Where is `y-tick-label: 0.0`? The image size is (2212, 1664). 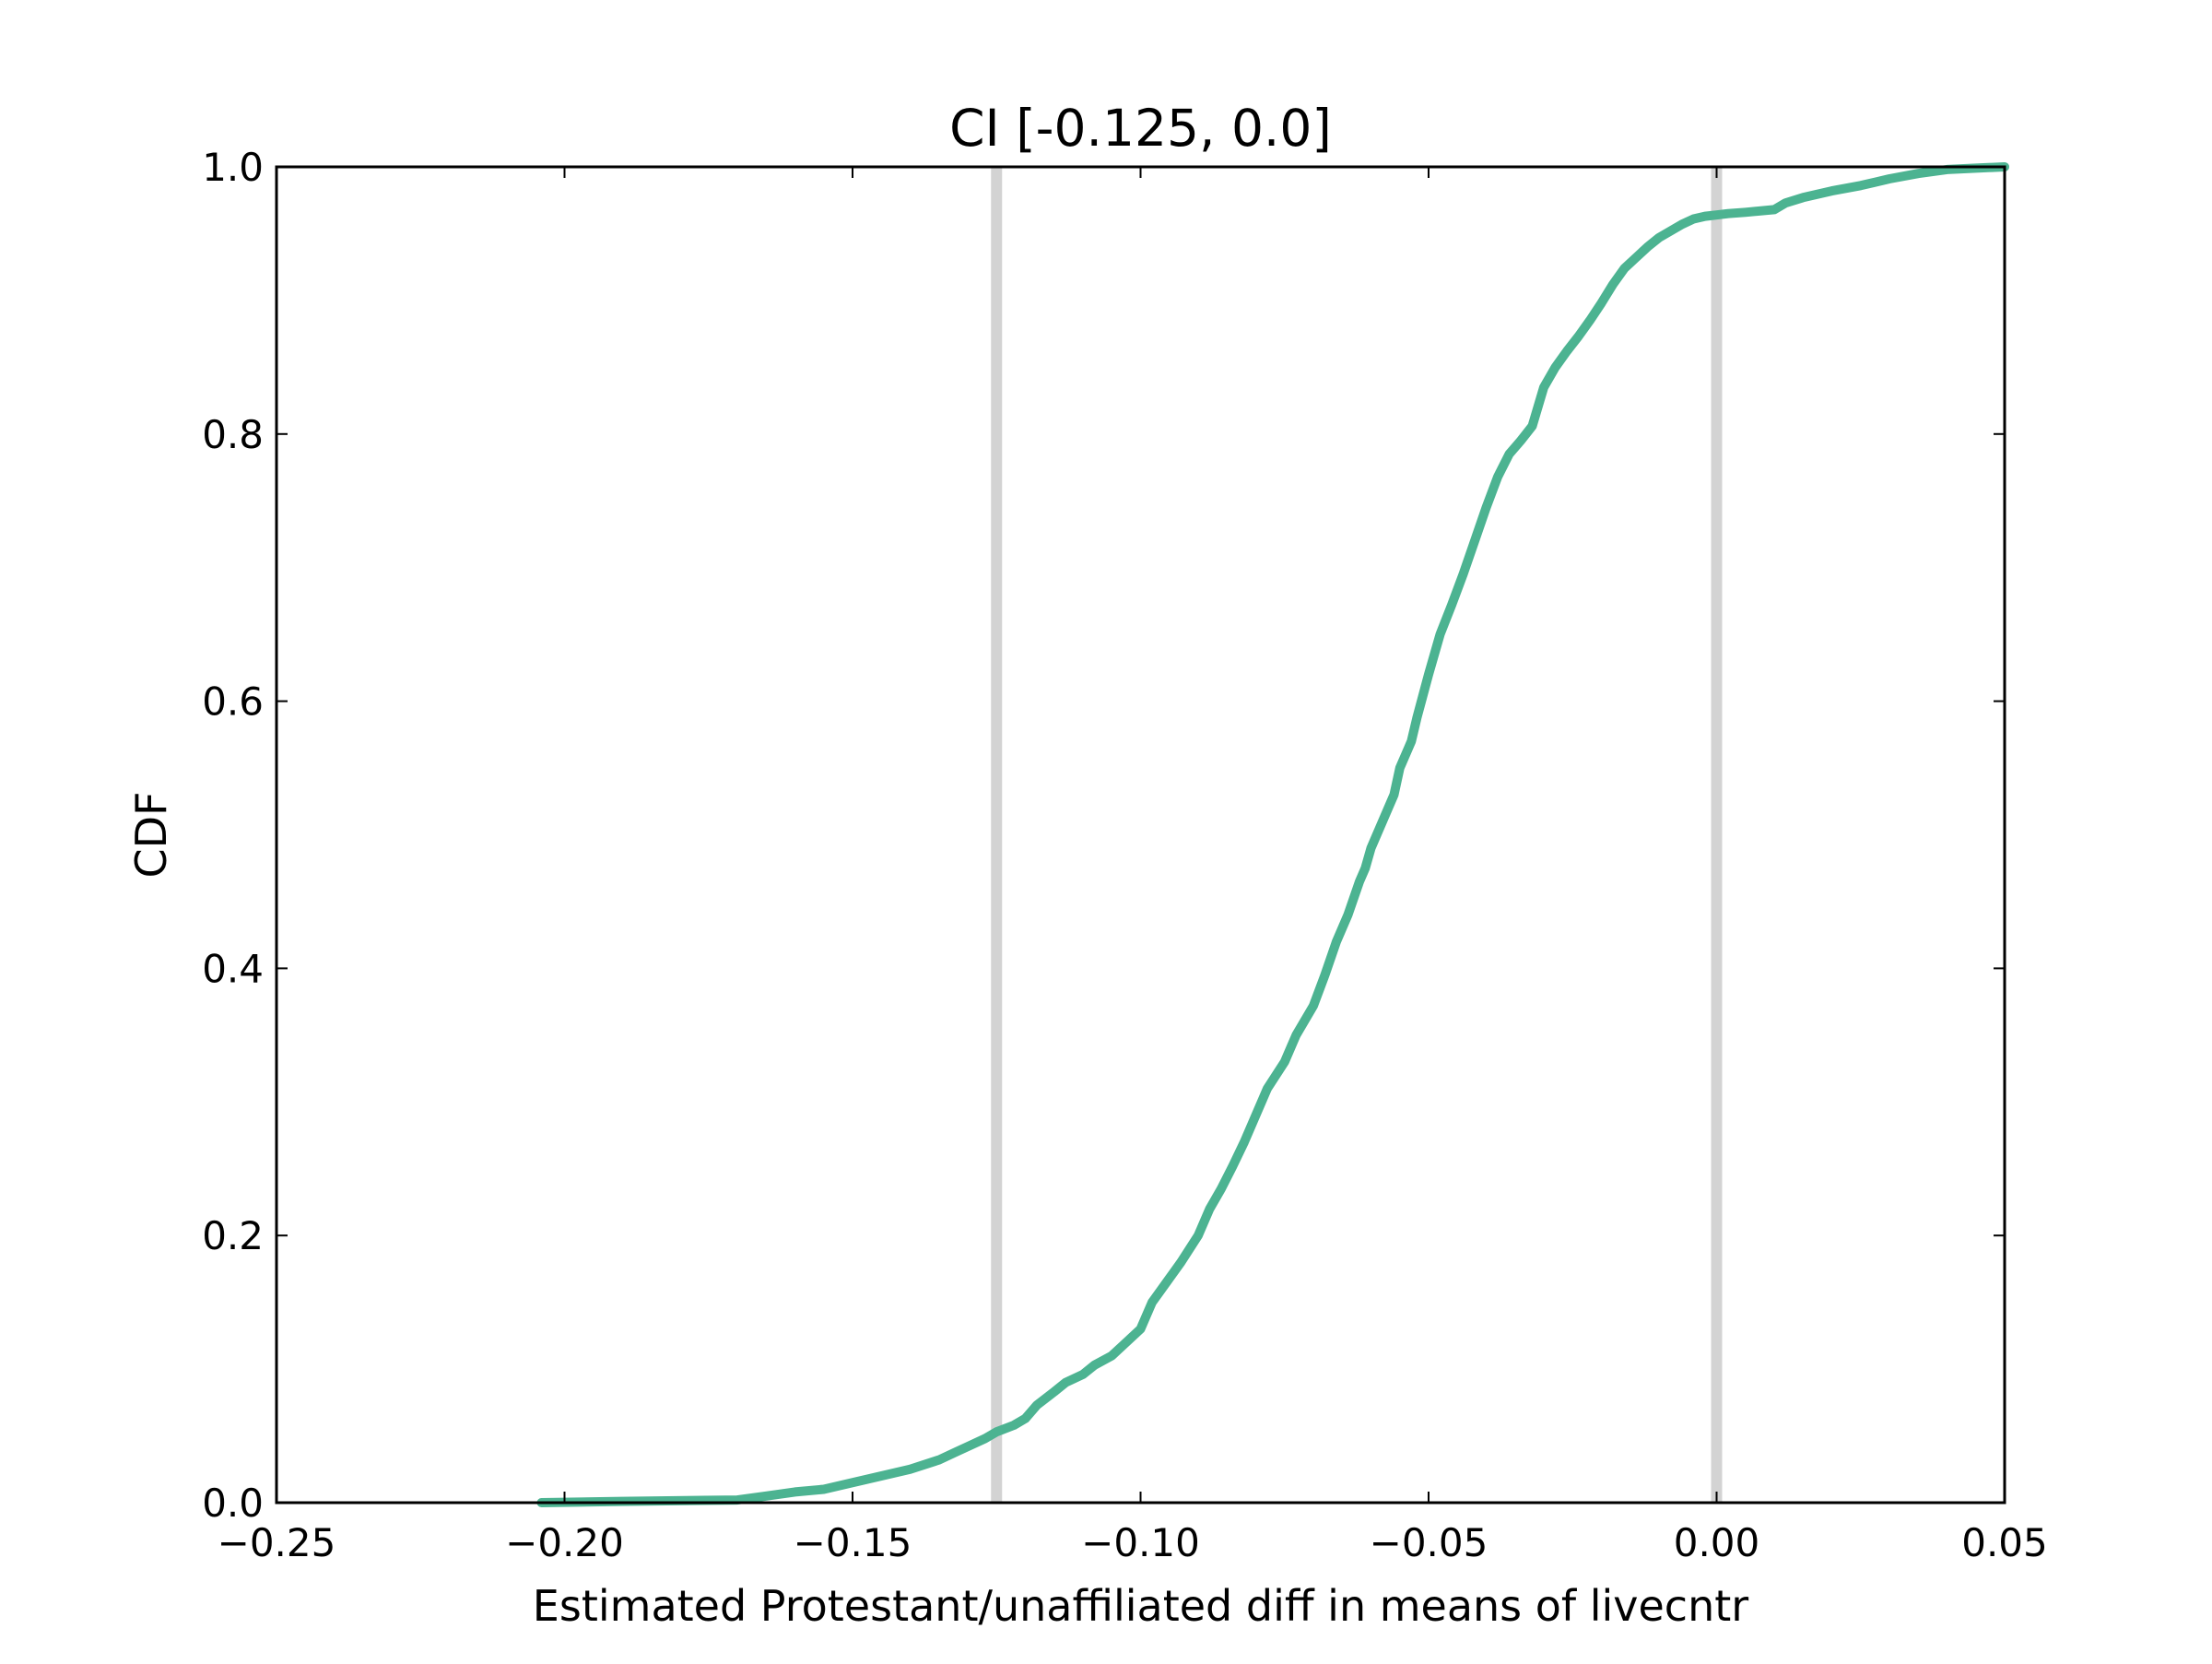 y-tick-label: 0.0 is located at coordinates (233, 1503).